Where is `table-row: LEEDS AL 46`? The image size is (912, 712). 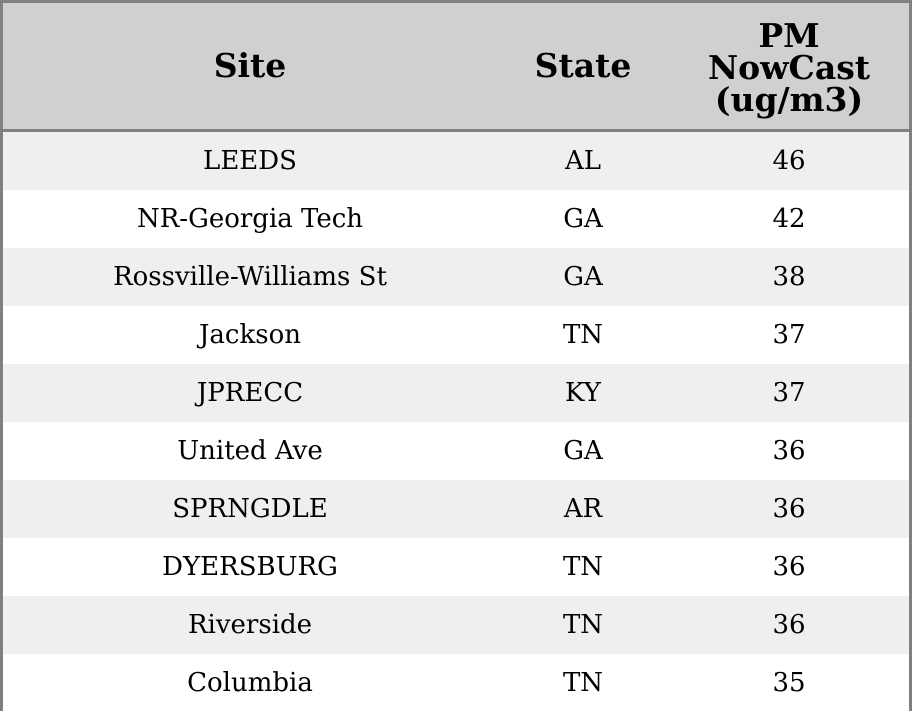 table-row: LEEDS AL 46 is located at coordinates (456, 161).